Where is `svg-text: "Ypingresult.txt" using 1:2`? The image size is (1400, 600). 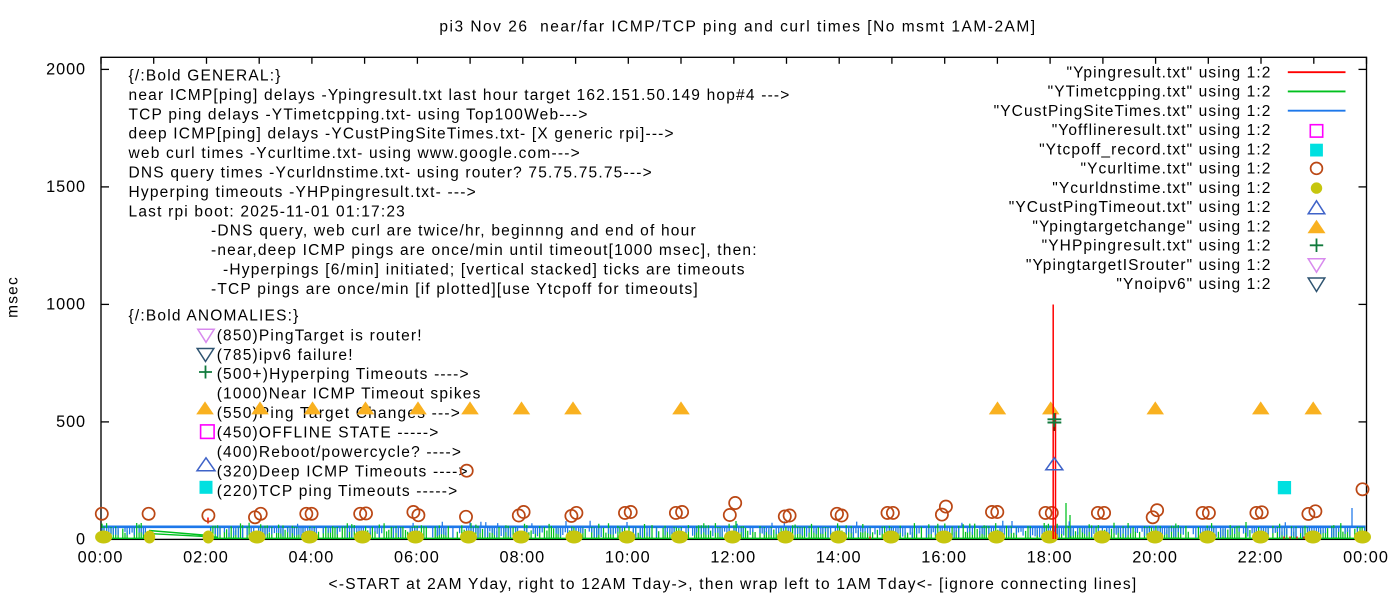
svg-text: "Ypingresult.txt" using 1:2 is located at coordinates (1169, 73).